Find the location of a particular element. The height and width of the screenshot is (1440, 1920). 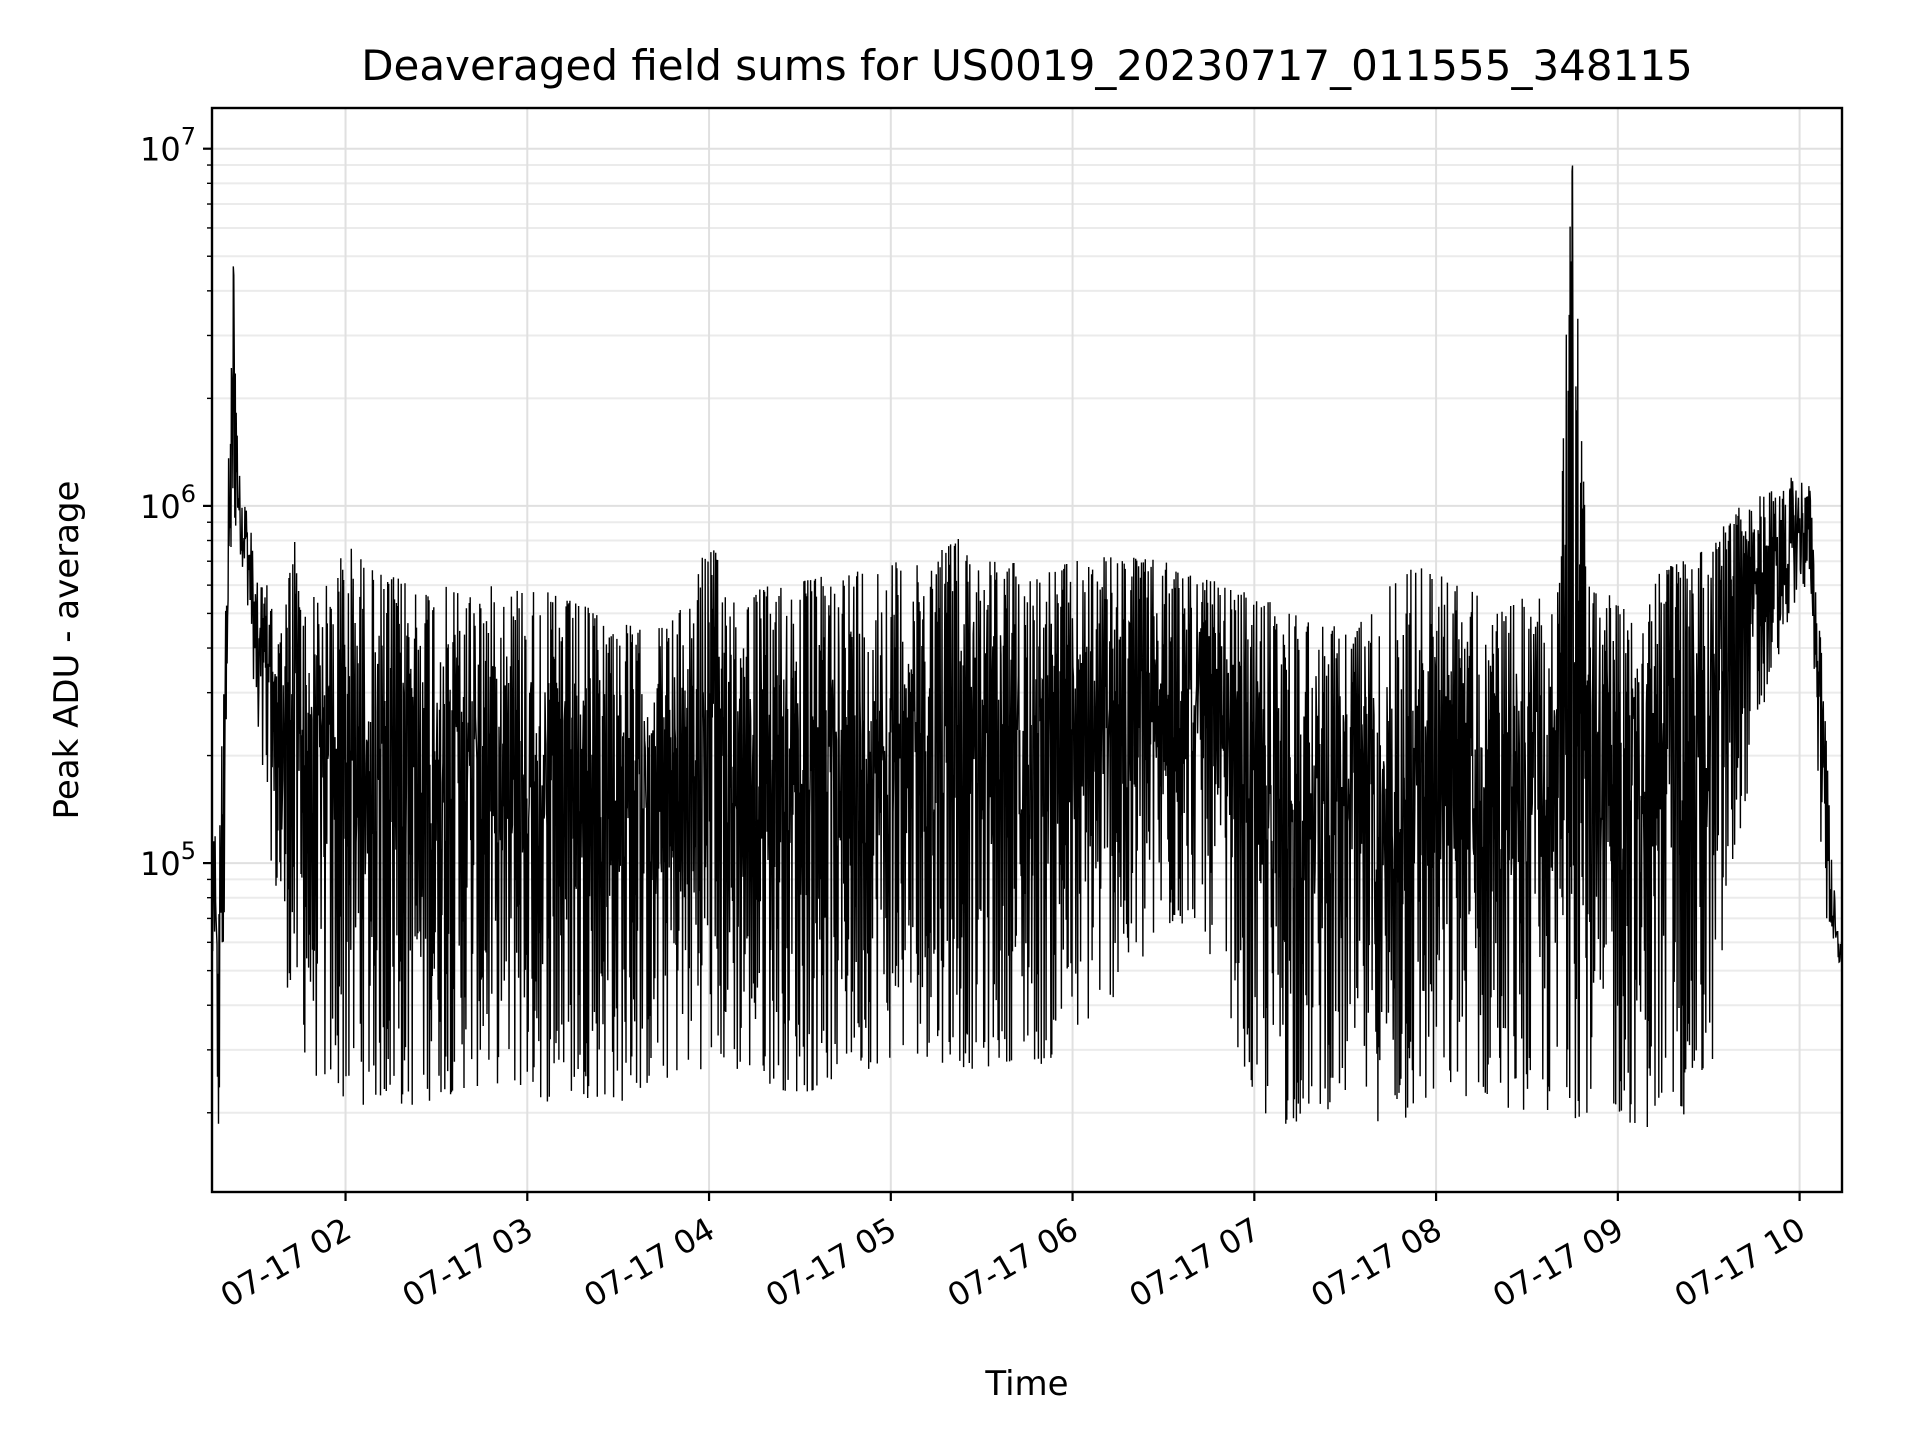

x-axis-label: Time is located at coordinates (1026, 1384).